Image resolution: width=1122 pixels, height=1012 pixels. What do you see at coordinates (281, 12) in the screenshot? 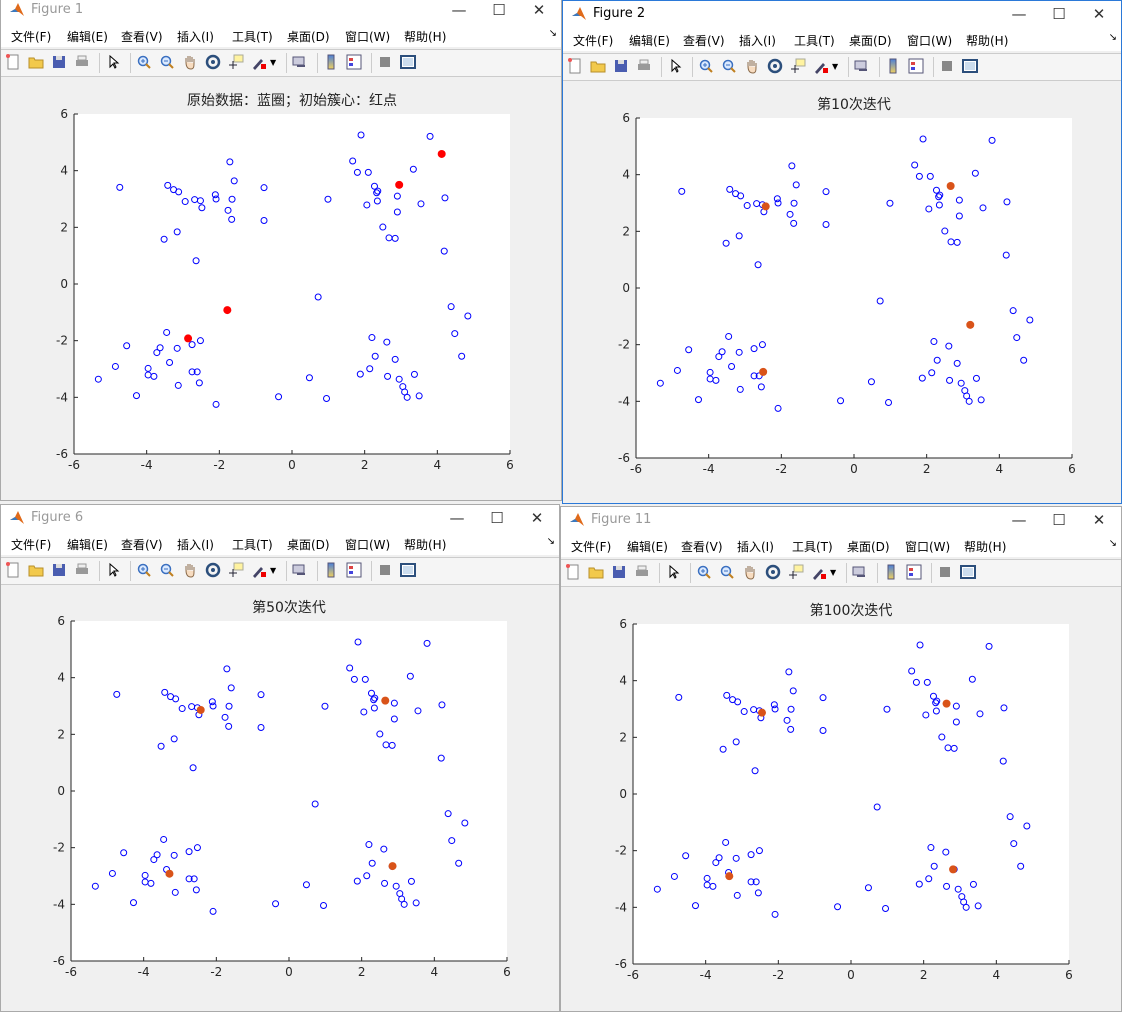
I see `title-bar: Figure 1 — ☐ ✕` at bounding box center [281, 12].